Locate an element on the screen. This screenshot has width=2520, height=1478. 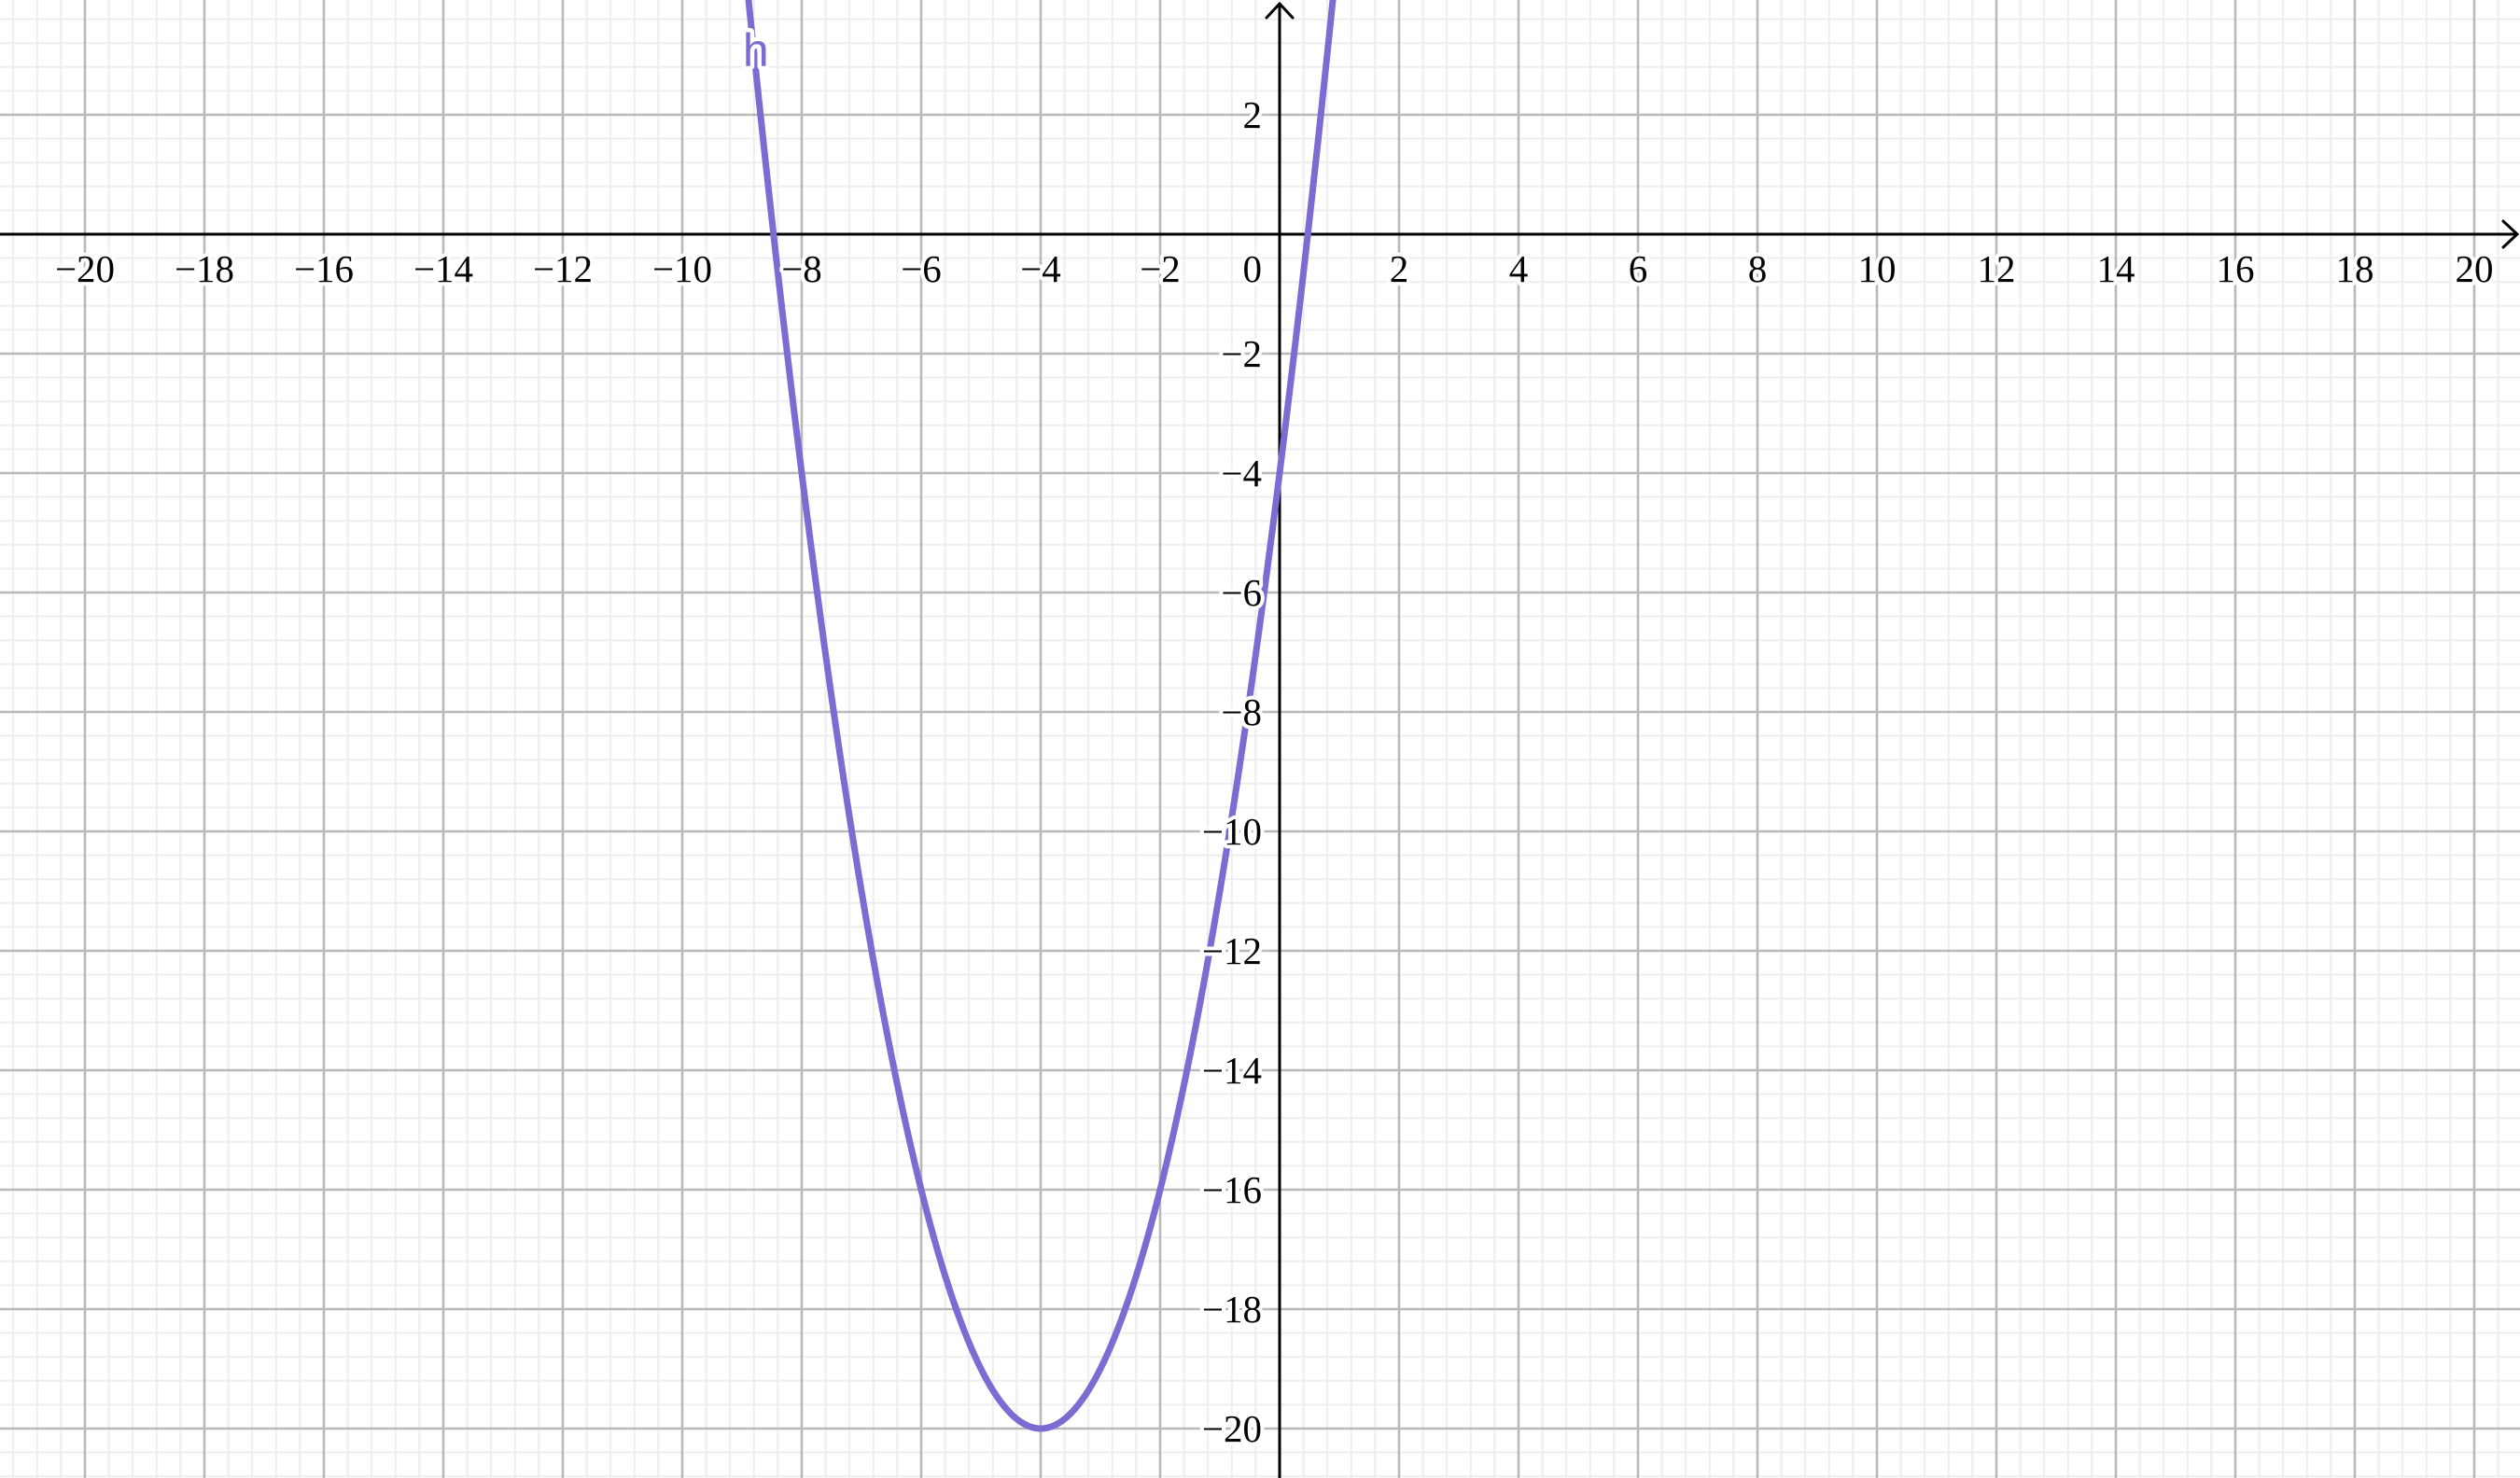
origin-label: 0 is located at coordinates (1253, 268).